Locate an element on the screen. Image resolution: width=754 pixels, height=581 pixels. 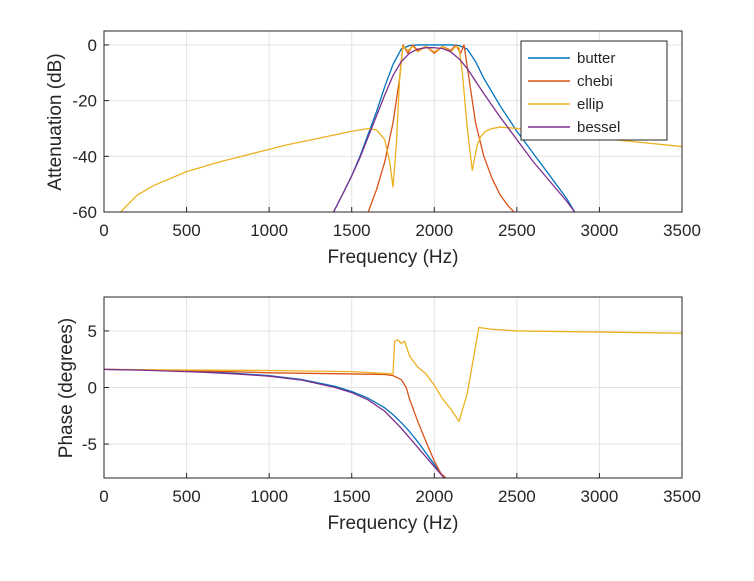
phase-y-ticks: -5 0 5 is located at coordinates (95, 388).